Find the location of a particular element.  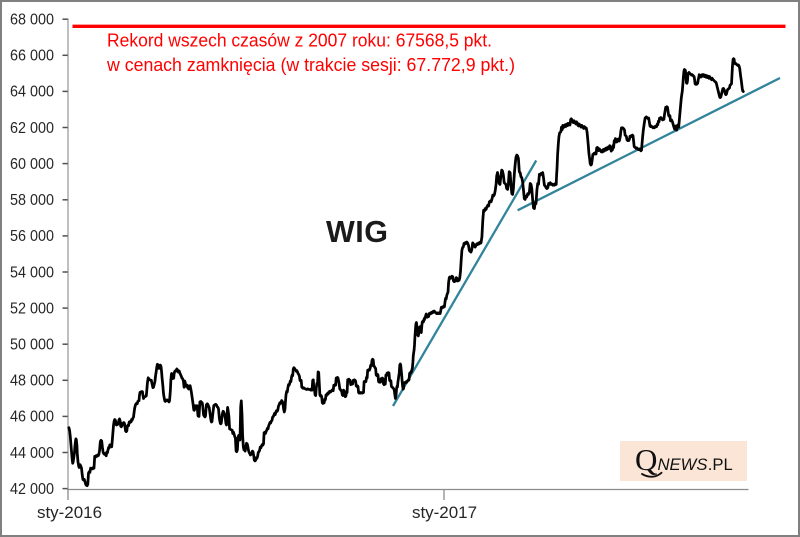

svg-text: 44 000 is located at coordinates (32, 453).